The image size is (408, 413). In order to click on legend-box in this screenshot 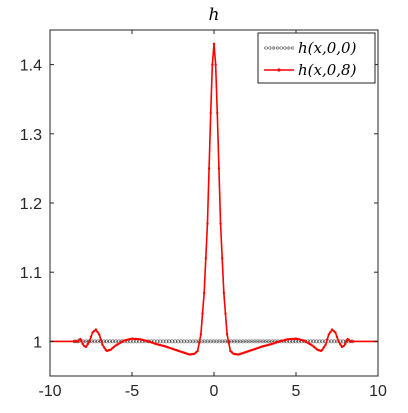, I will do `click(316, 58)`.